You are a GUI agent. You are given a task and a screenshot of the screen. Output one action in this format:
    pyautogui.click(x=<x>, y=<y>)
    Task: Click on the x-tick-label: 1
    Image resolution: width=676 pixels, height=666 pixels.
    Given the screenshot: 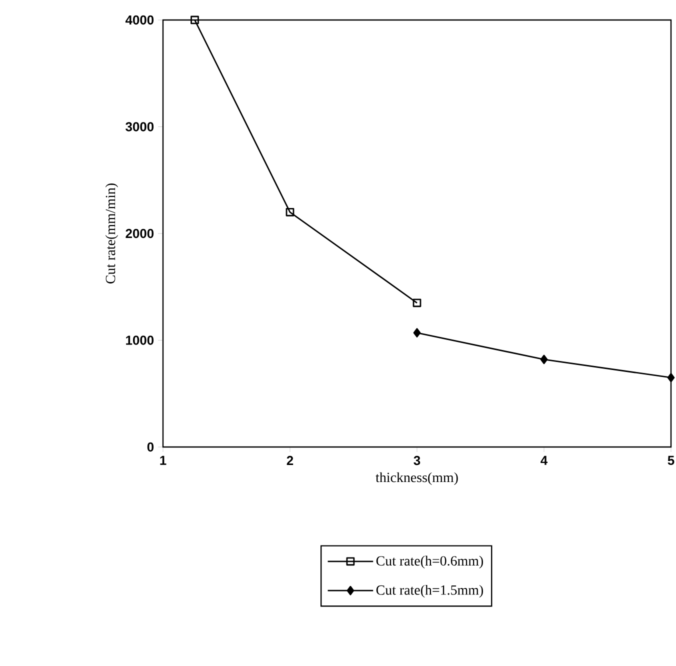 What is the action you would take?
    pyautogui.click(x=163, y=460)
    